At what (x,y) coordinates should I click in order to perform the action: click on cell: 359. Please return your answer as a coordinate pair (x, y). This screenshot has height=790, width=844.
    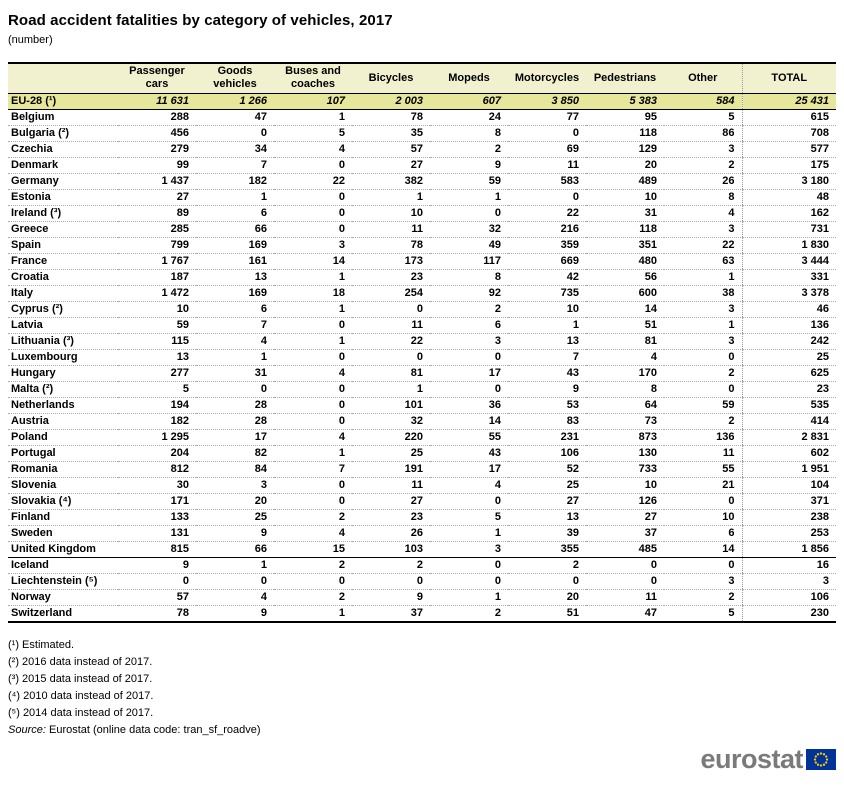
    Looking at the image, I should click on (547, 245).